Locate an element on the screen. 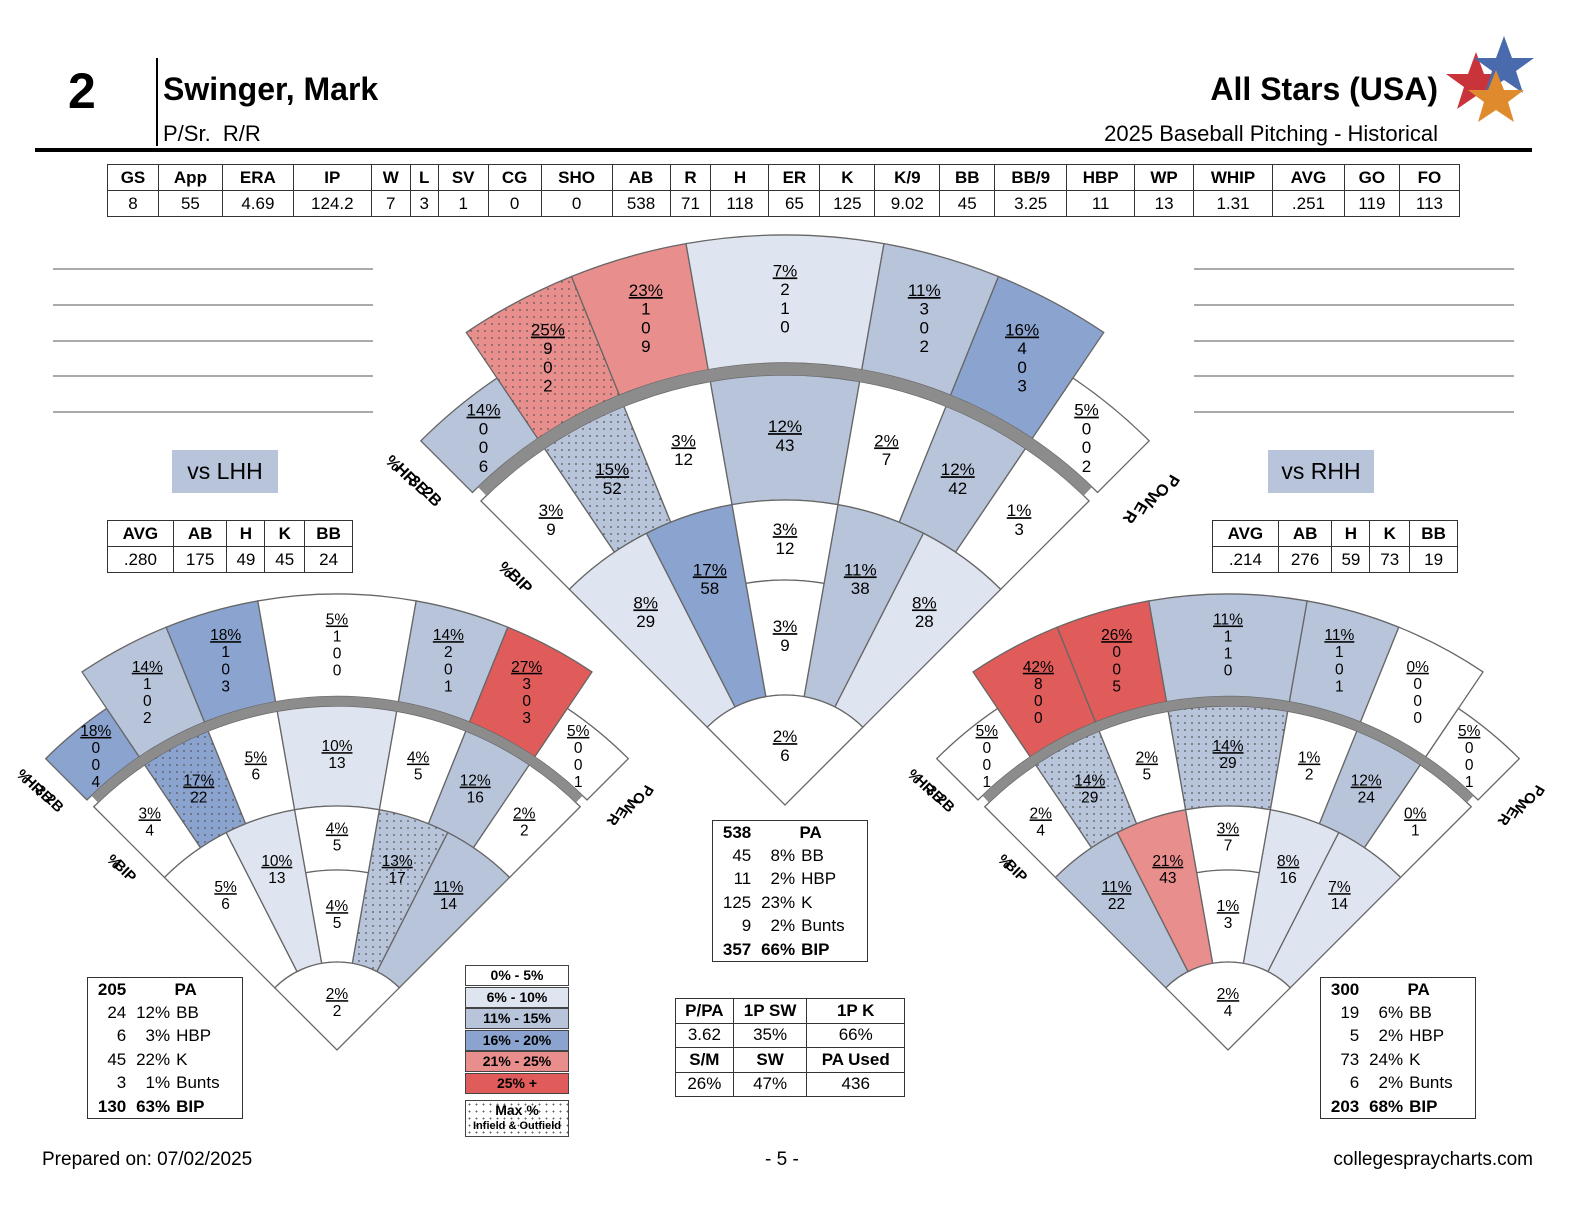  table-row: .214 276 59 73 19 is located at coordinates (1335, 559).